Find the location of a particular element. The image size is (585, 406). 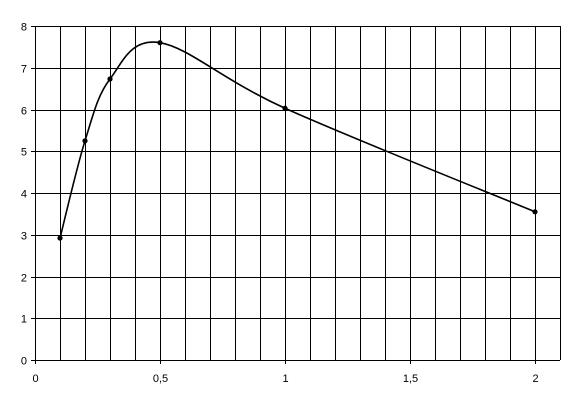

y-tick-label: 5 is located at coordinates (24, 153).